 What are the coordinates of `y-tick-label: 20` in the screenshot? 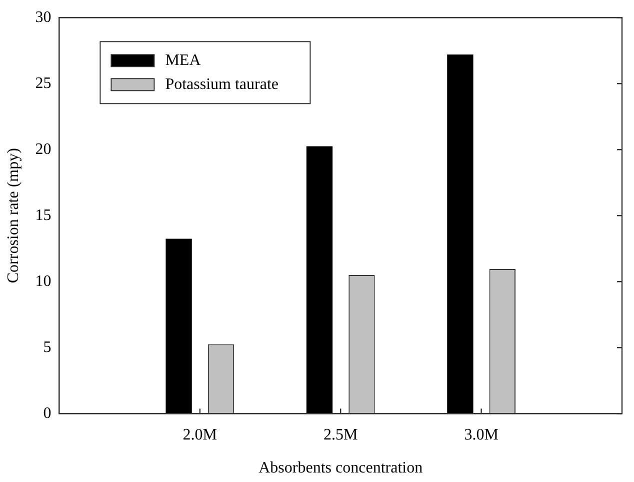 It's located at (43, 149).